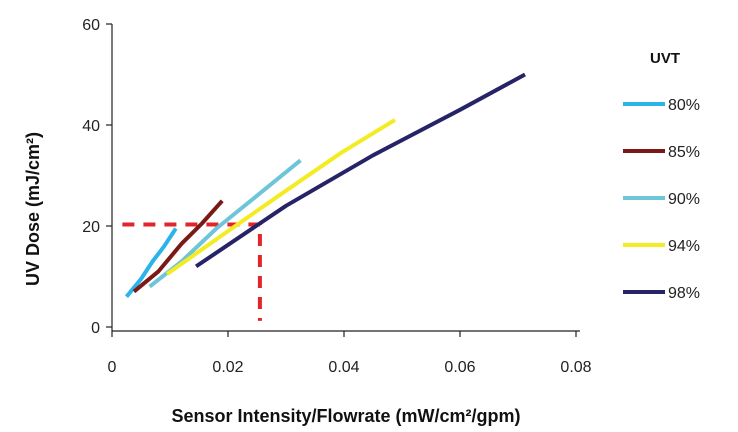 This screenshot has width=738, height=432. Describe the element at coordinates (97, 177) in the screenshot. I see `y-ticks: 0 20 40 60` at that location.